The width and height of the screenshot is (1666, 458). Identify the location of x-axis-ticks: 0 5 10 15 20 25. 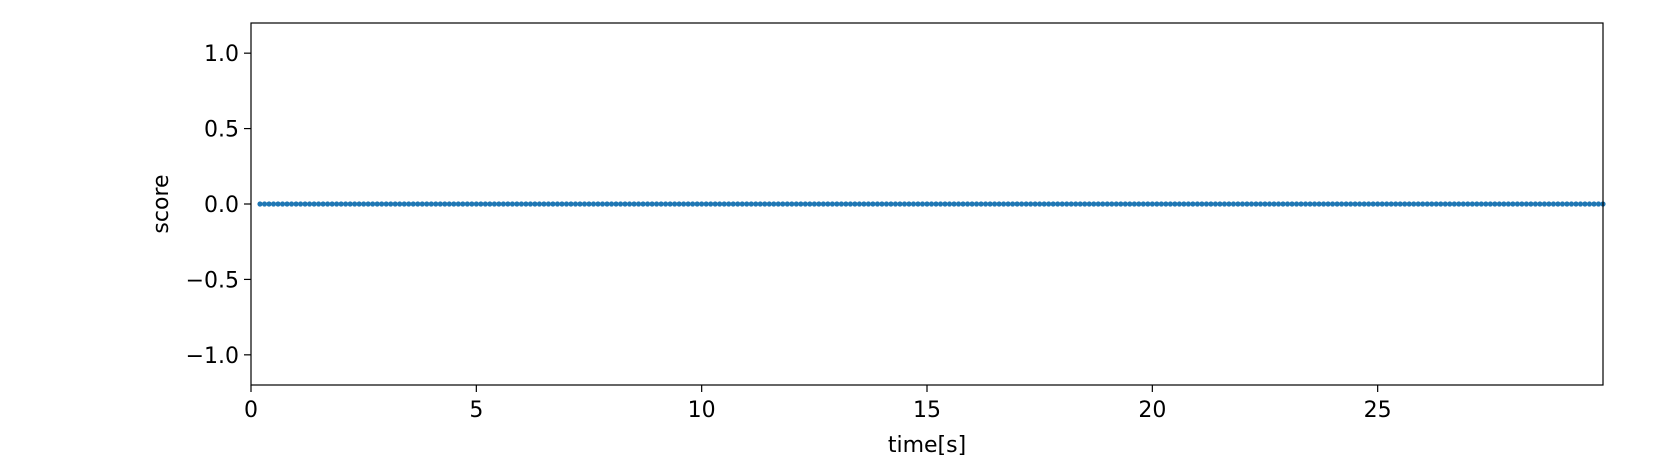
(818, 404).